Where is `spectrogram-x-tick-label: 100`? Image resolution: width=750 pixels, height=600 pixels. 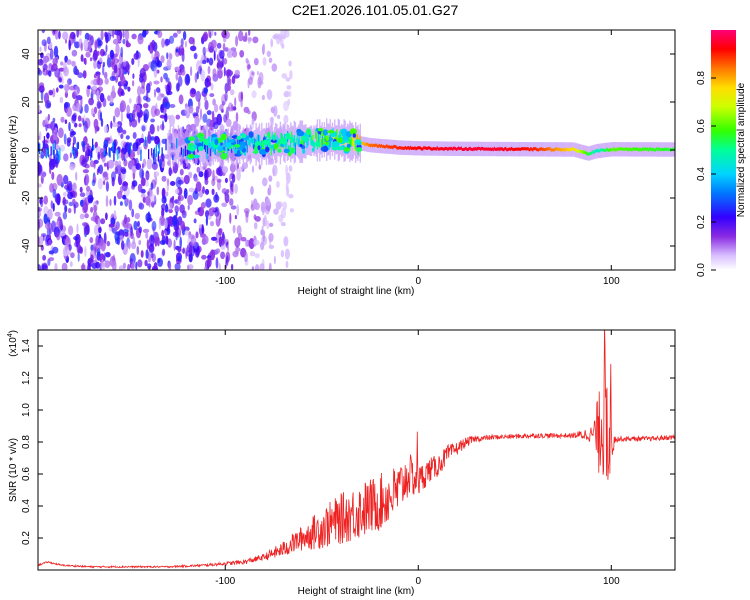
spectrogram-x-tick-label: 100 is located at coordinates (611, 281).